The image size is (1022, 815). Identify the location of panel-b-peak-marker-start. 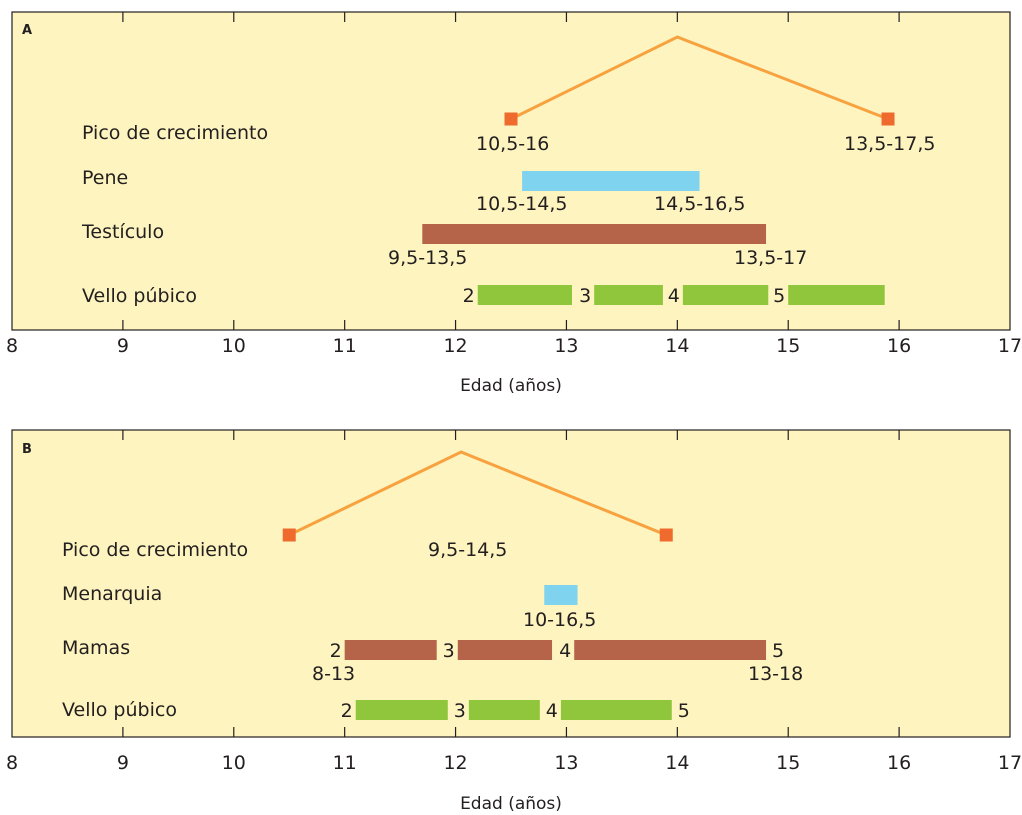
(289, 535).